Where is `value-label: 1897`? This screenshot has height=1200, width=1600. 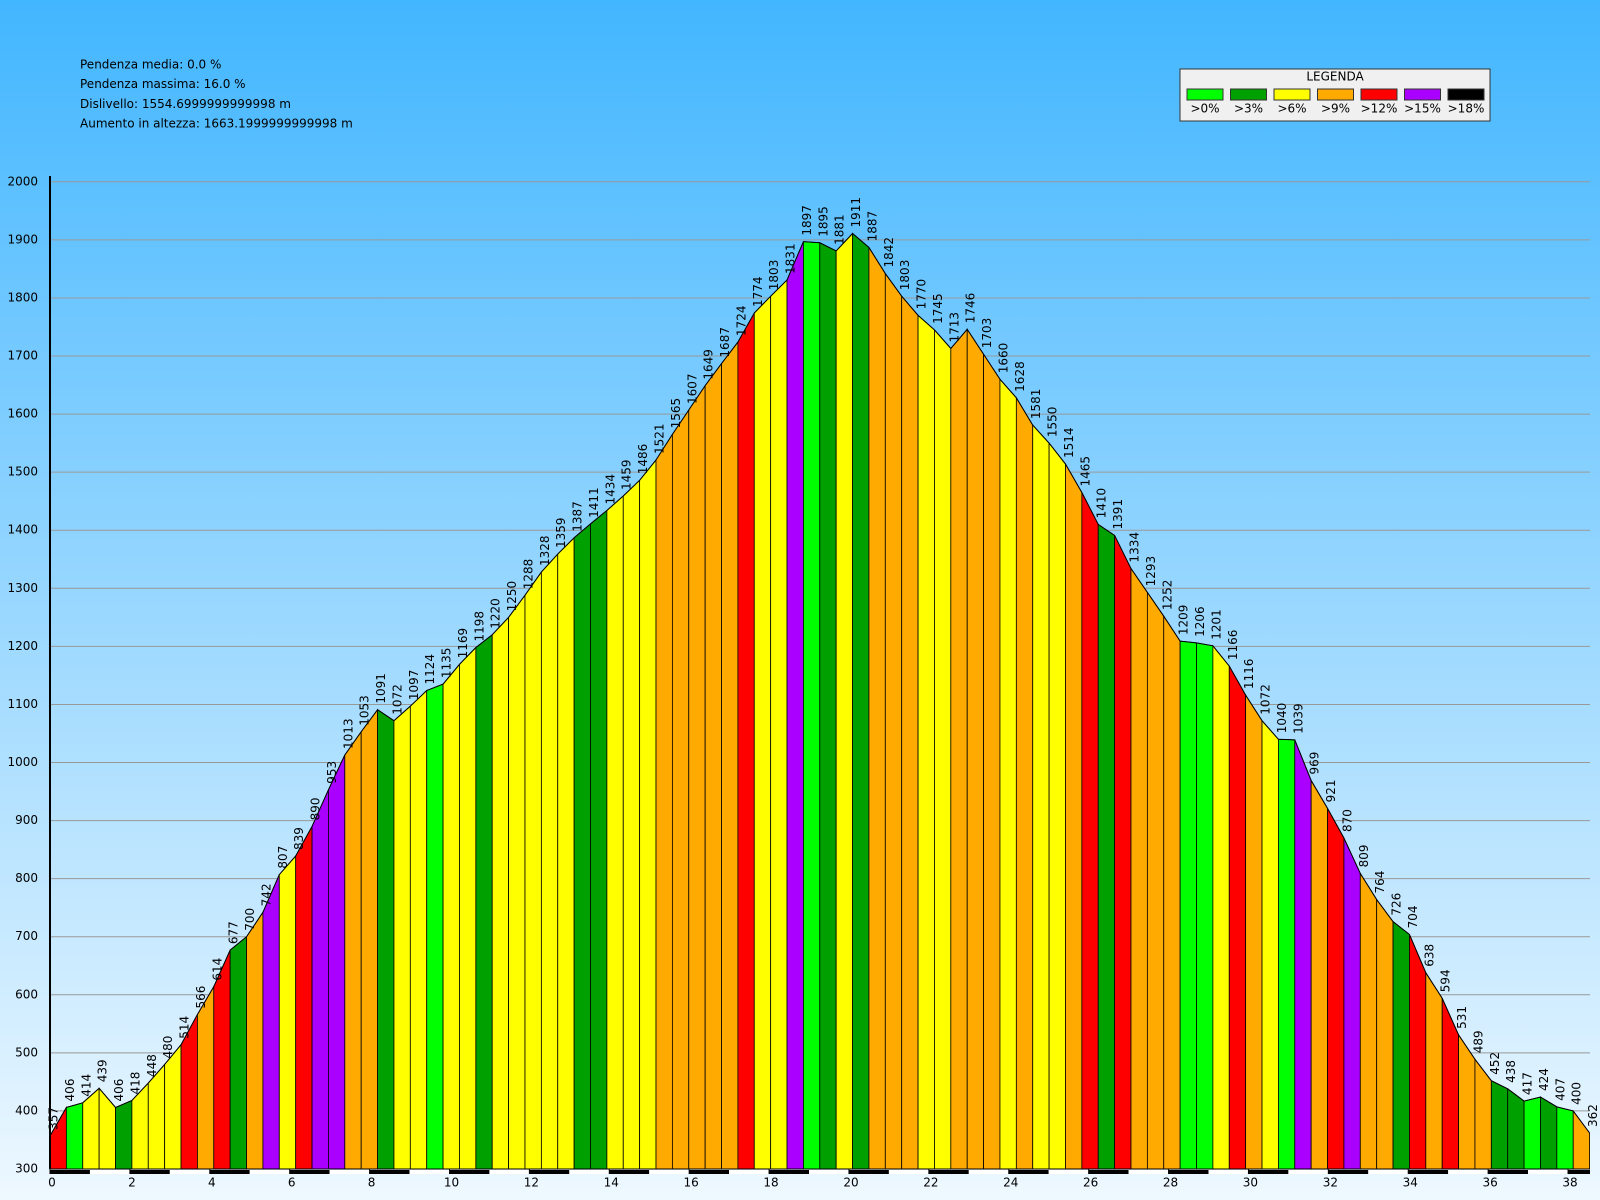 value-label: 1897 is located at coordinates (807, 220).